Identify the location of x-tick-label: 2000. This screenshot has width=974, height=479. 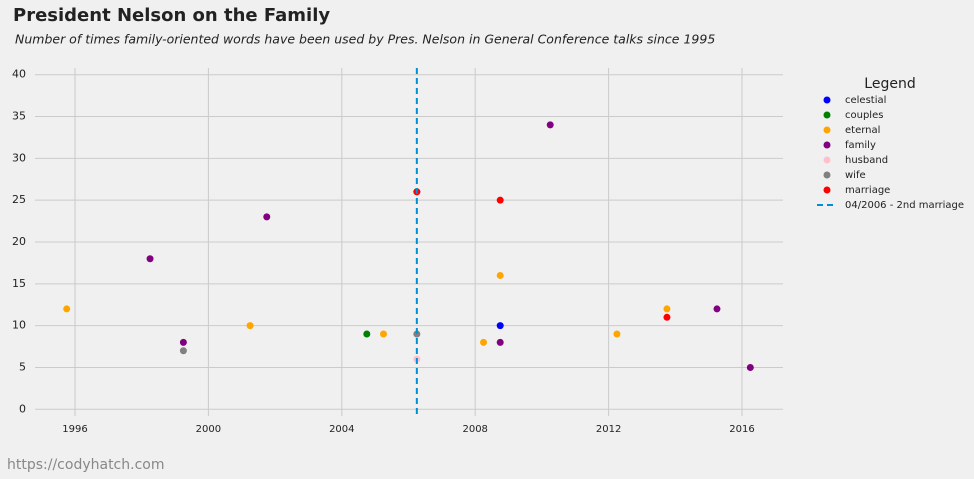
(208, 429).